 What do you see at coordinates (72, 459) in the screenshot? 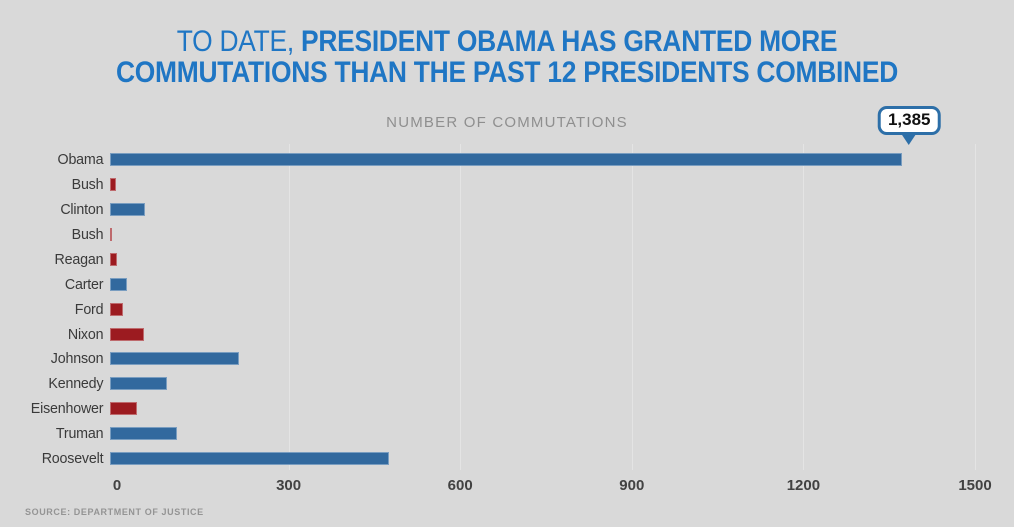
I see `president-label: Roosevelt` at bounding box center [72, 459].